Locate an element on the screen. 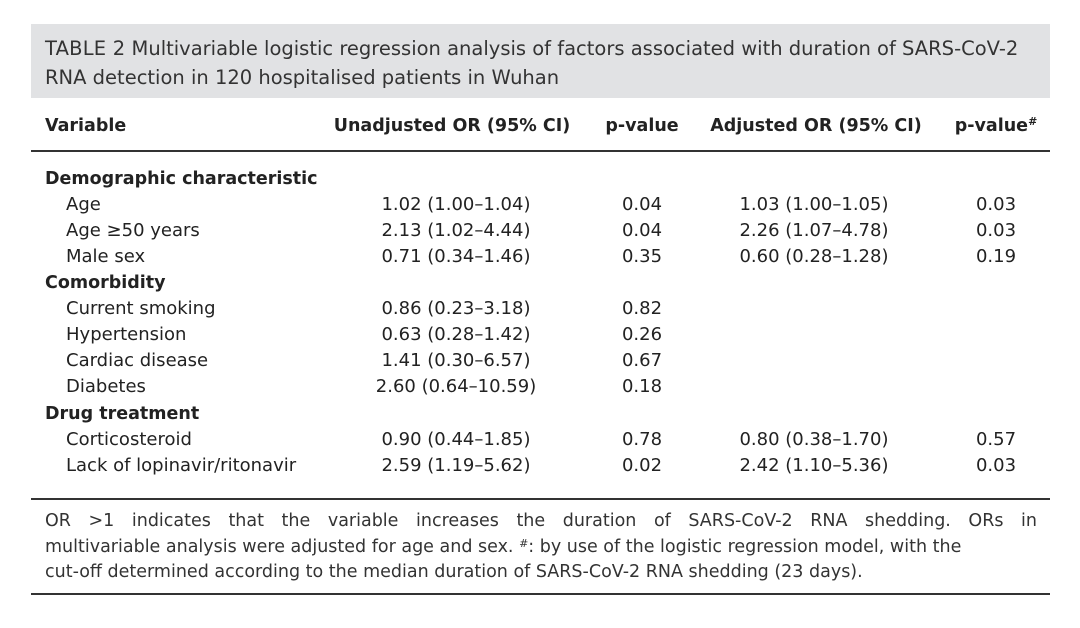 This screenshot has height=628, width=1080. row-variable: Lack of lopinavir/ritonavir is located at coordinates (181, 465).